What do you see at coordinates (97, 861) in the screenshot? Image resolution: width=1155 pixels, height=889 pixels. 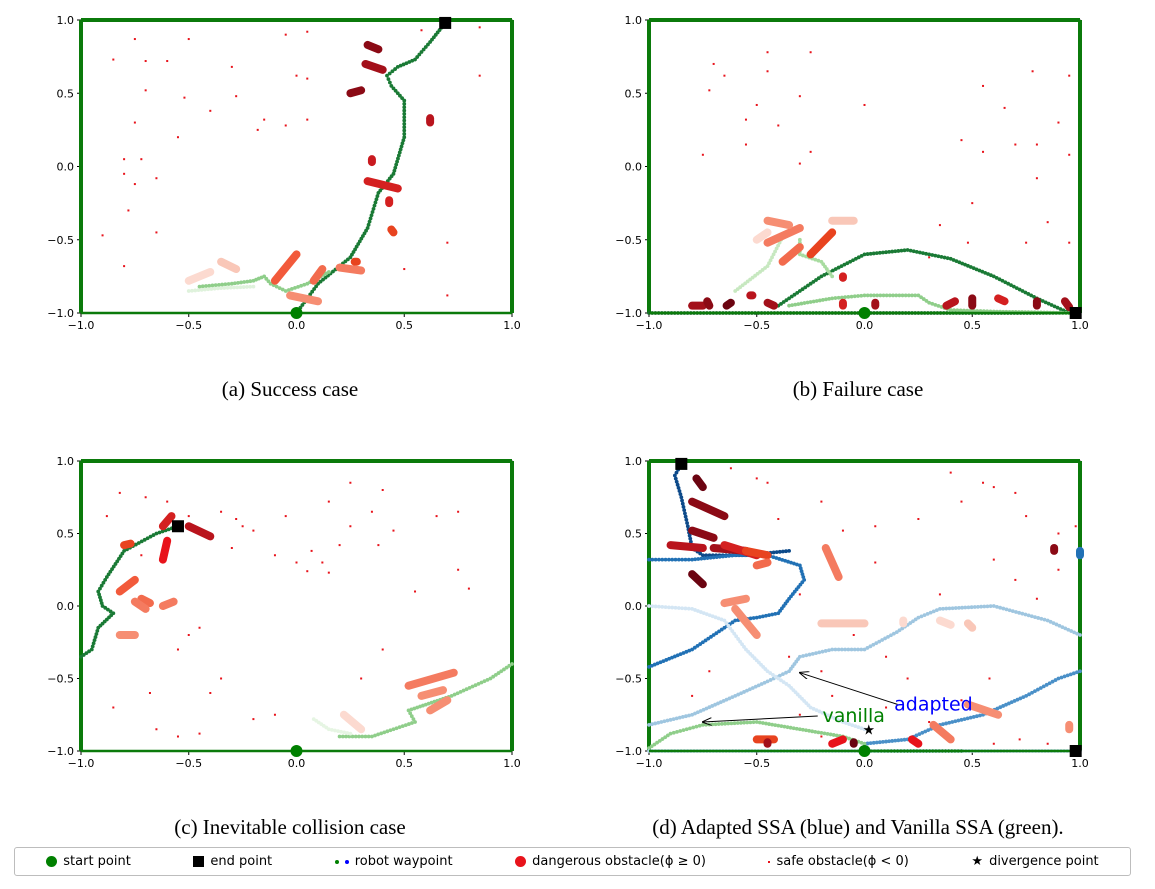 I see `legend-label: start point` at bounding box center [97, 861].